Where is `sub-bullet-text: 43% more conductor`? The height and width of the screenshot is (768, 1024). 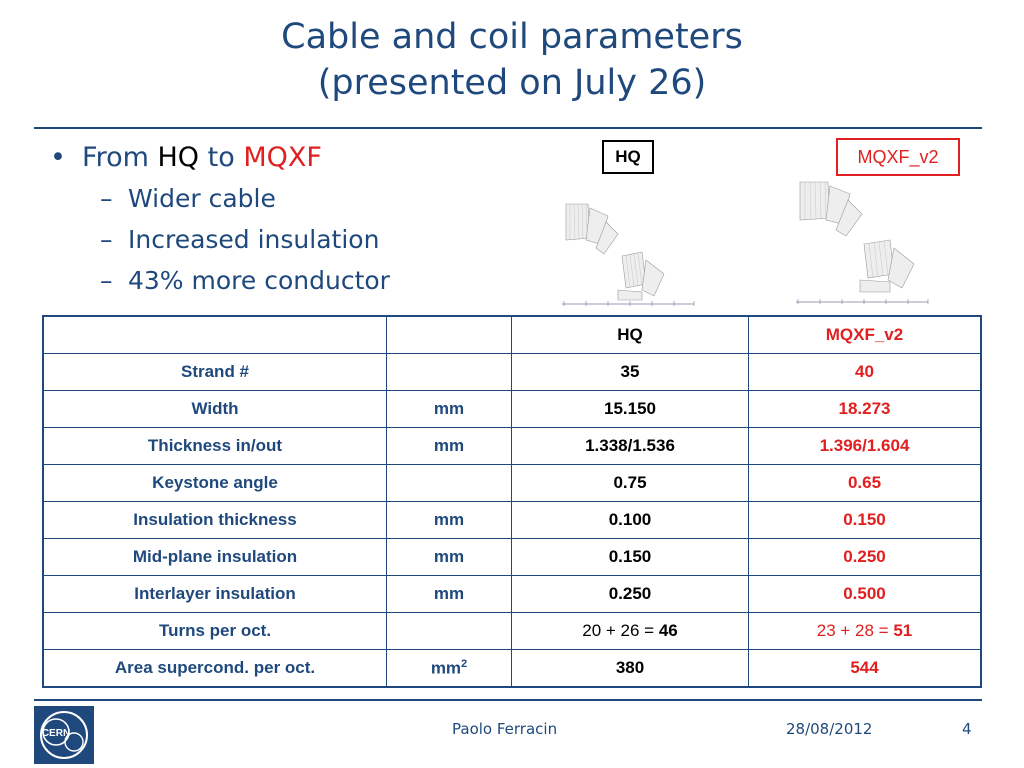
sub-bullet-text: 43% more conductor is located at coordinates (259, 280).